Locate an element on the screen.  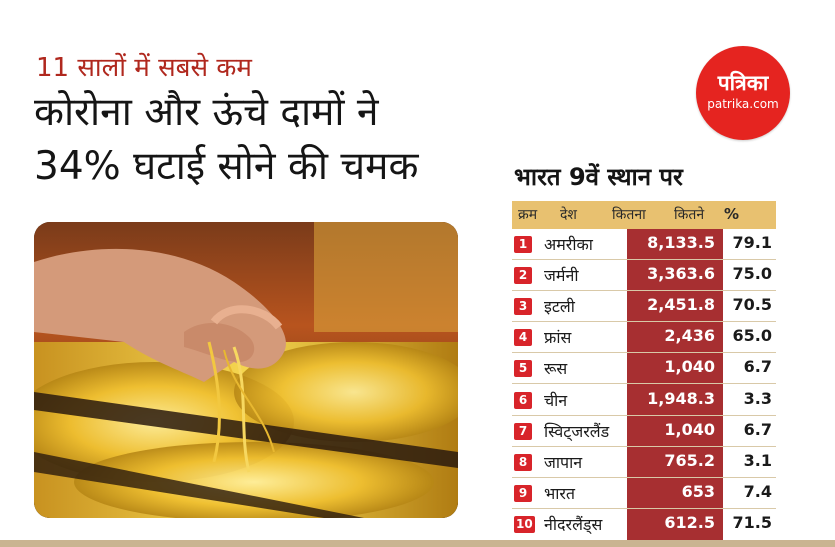
country-name: नीदरलैंड्स is located at coordinates (573, 524).